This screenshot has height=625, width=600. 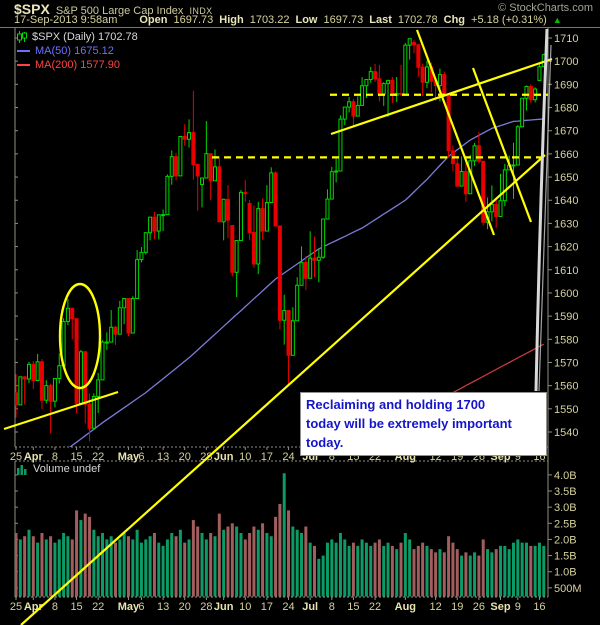 What do you see at coordinates (80, 336) in the screenshot?
I see `ellipse-annotation` at bounding box center [80, 336].